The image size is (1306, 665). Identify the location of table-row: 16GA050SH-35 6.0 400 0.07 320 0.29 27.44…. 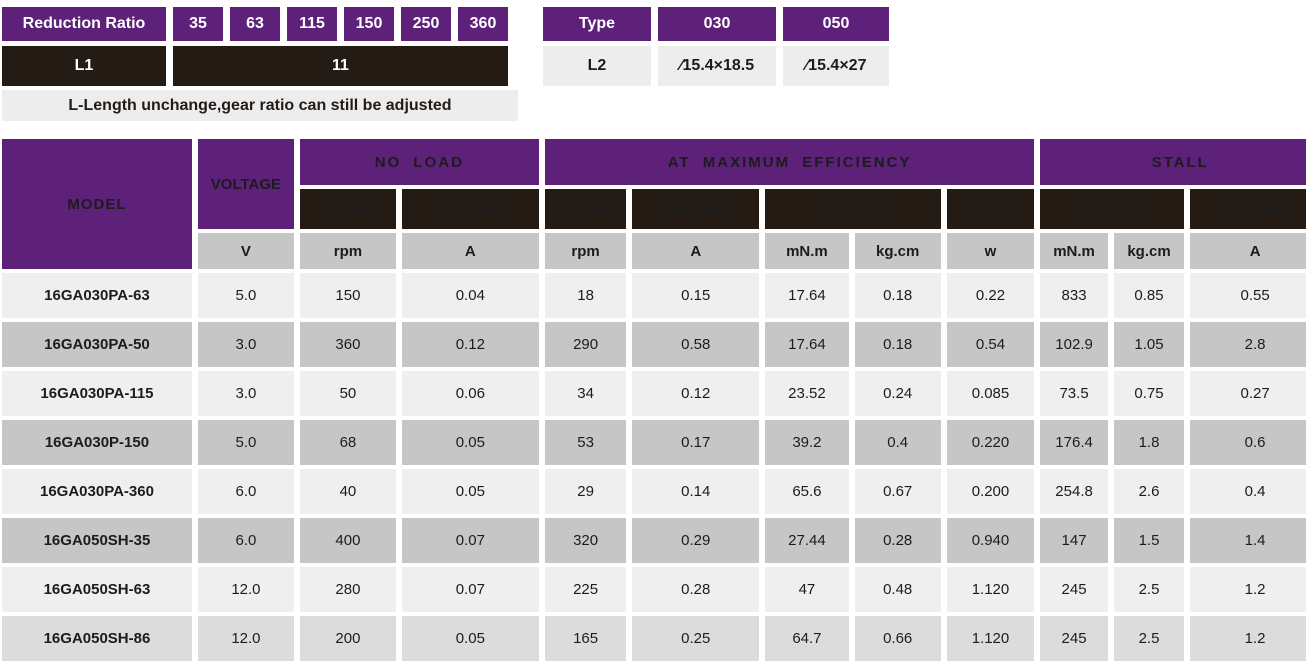
(654, 540).